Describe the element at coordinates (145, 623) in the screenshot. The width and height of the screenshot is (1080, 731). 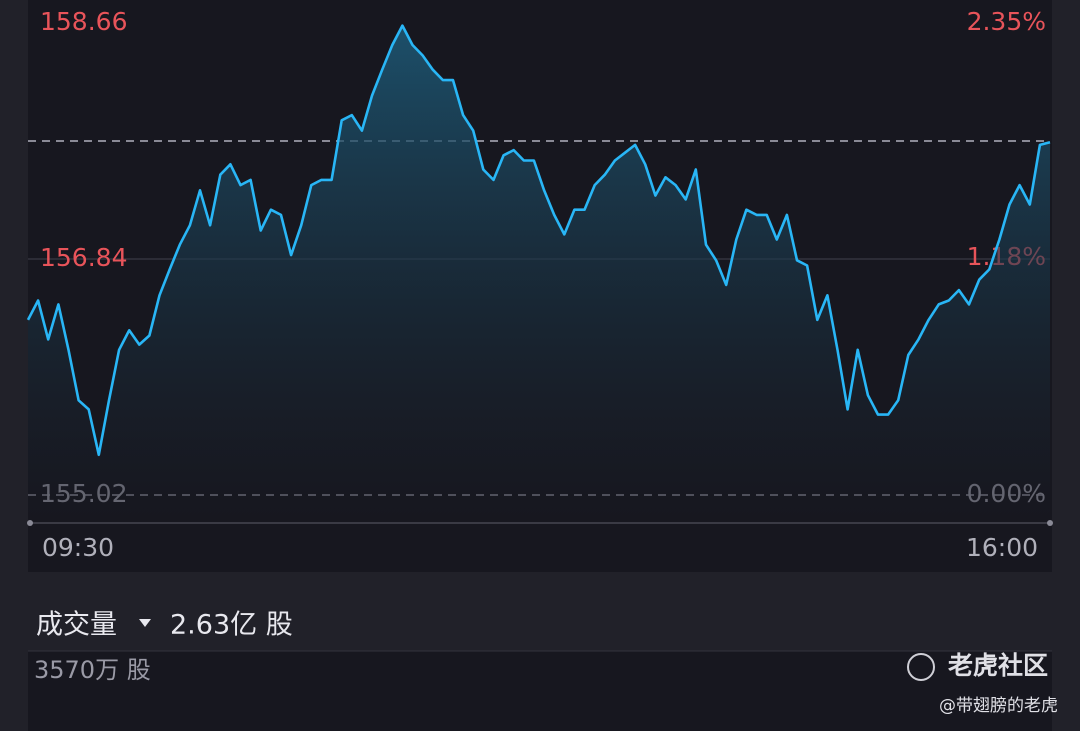
I see `dropdown-arrow` at that location.